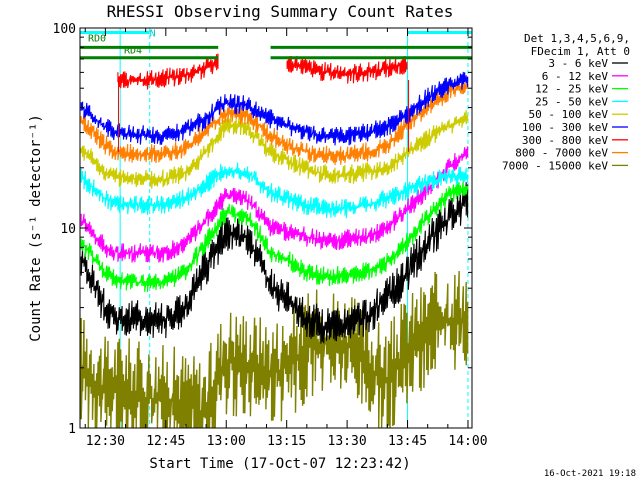  Describe the element at coordinates (347, 441) in the screenshot. I see `x-tick-label: 13:30` at that location.